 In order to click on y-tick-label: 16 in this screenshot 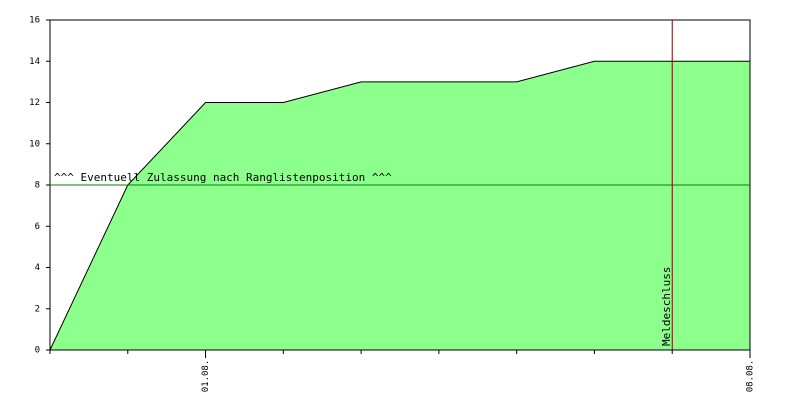, I will do `click(34, 21)`.